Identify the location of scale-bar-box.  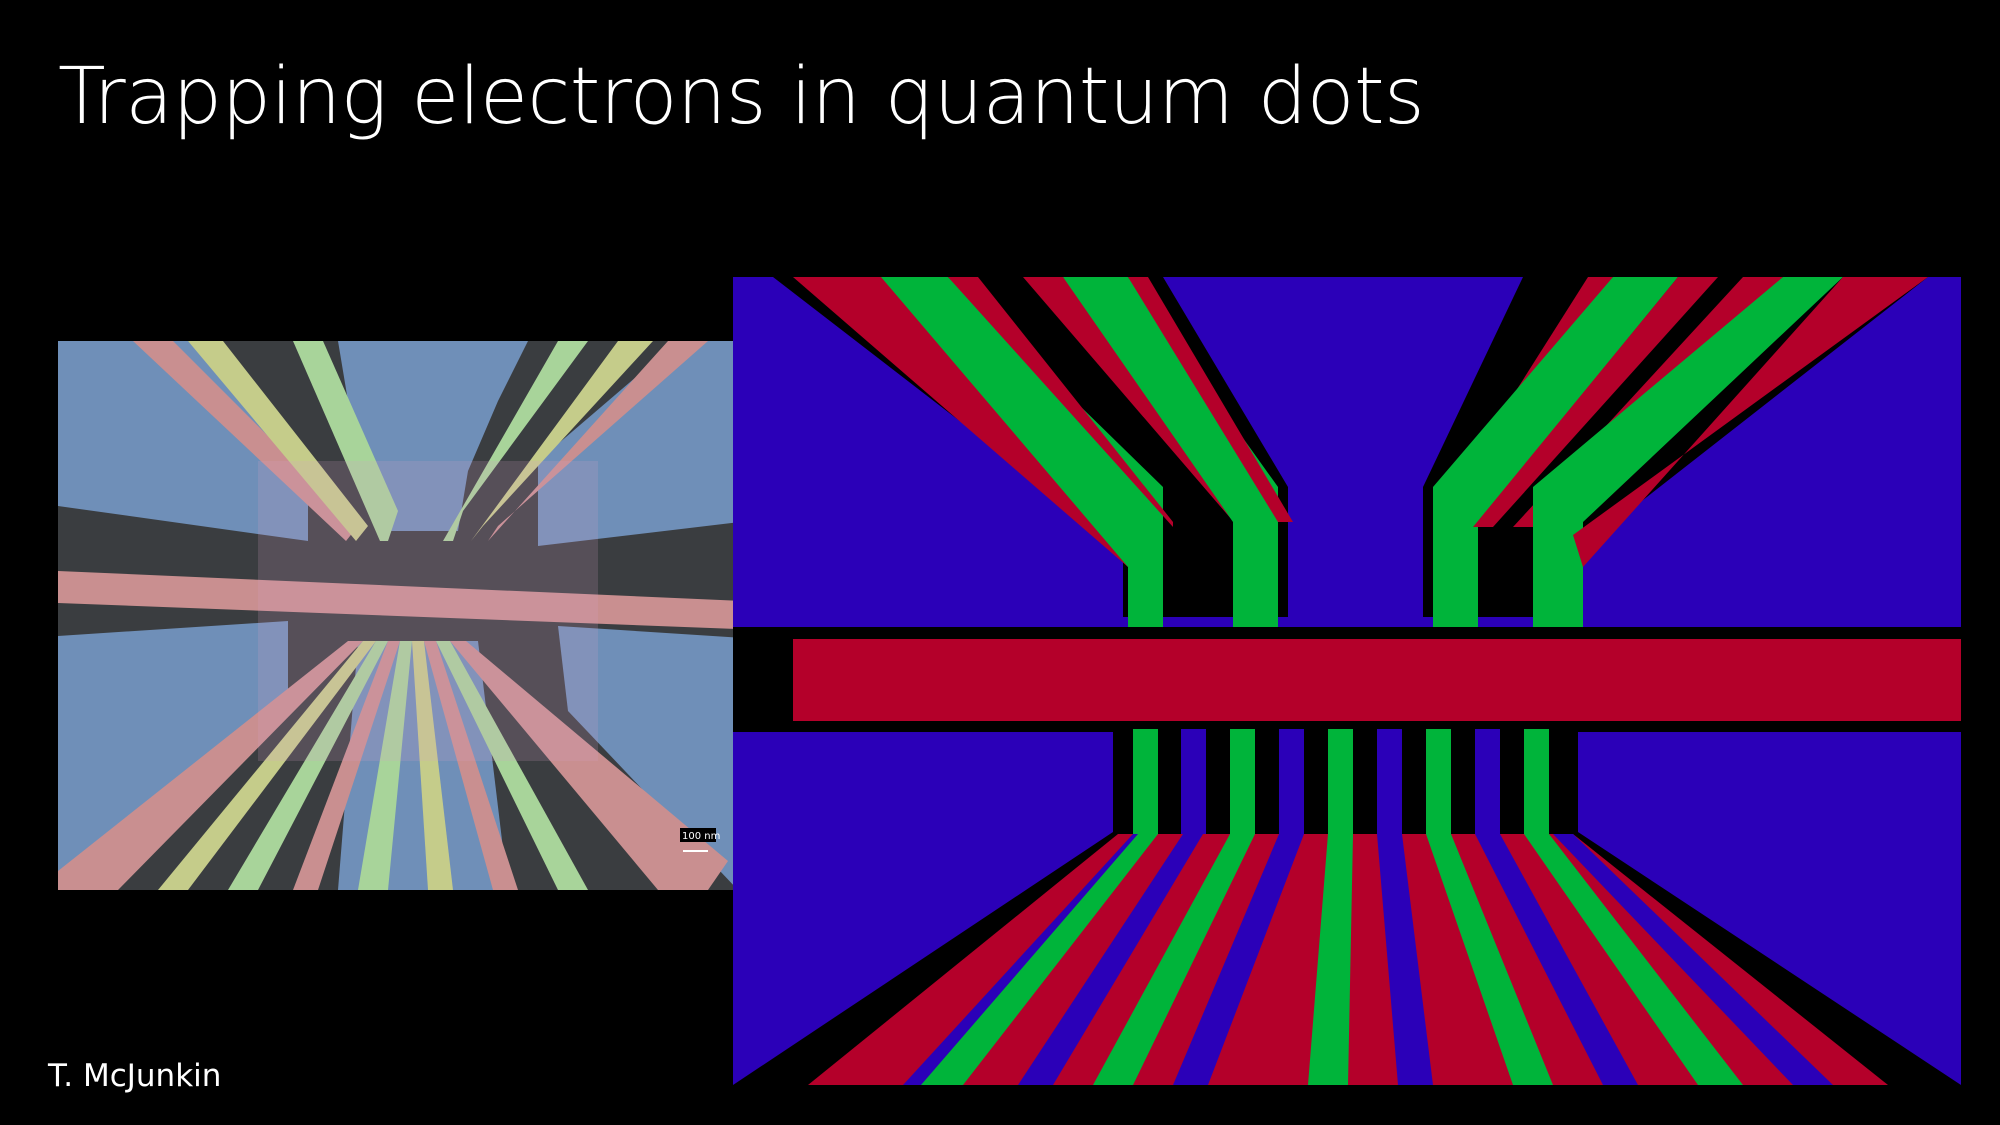
(698, 835).